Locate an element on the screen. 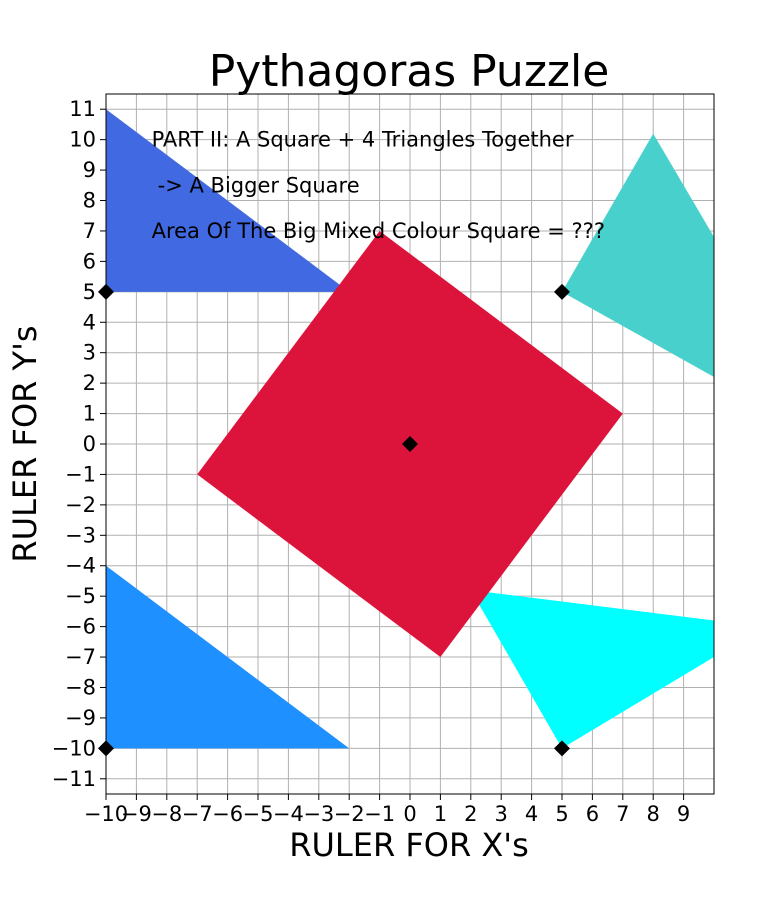 Image resolution: width=764 pixels, height=900 pixels. y-tick-label: −2 is located at coordinates (80, 505).